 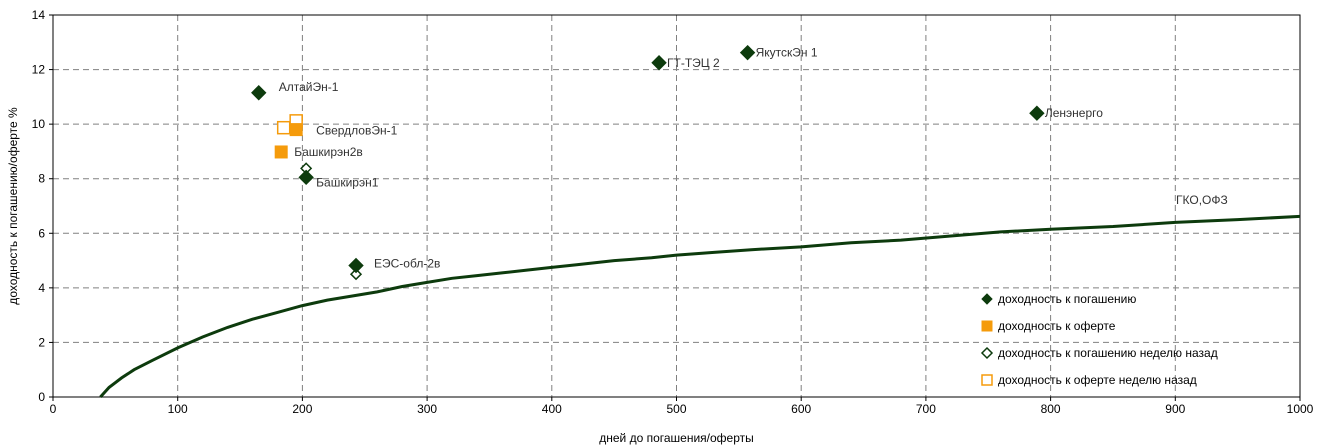 I want to click on x-tick-label: 700, so click(x=926, y=409).